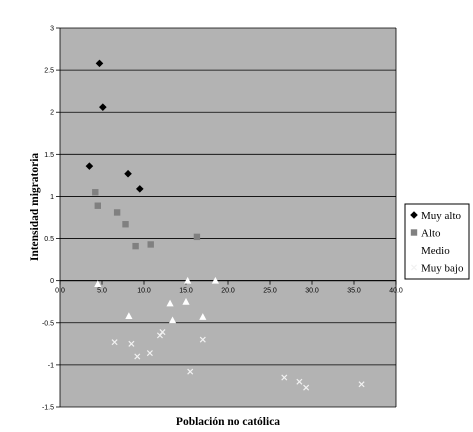 The image size is (473, 432). I want to click on x-tick-label: 40.0, so click(396, 291).